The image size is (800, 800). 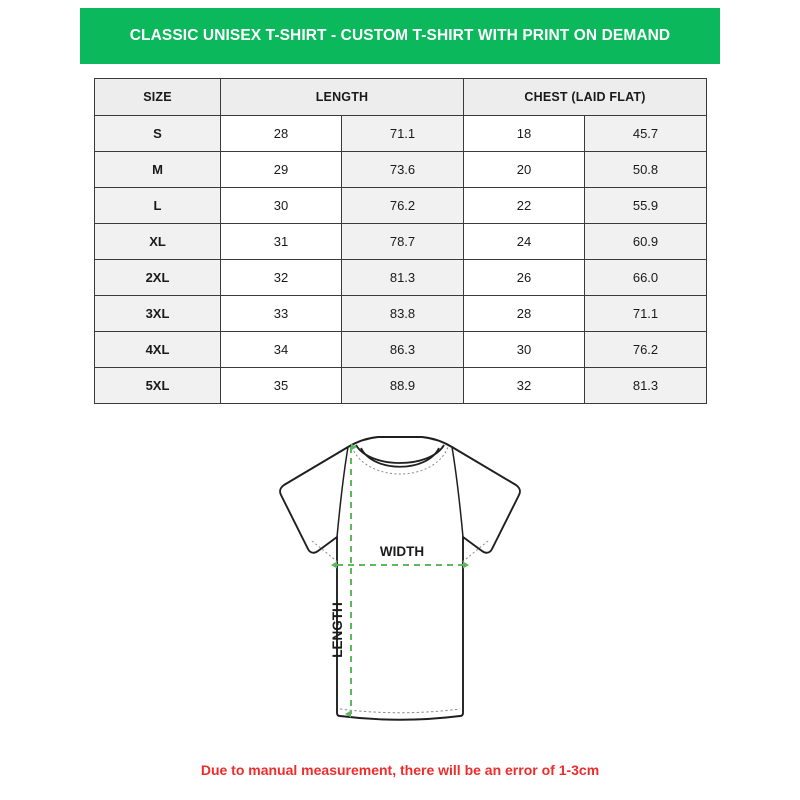 I want to click on cell-chest-cm: 76.2, so click(x=645, y=349).